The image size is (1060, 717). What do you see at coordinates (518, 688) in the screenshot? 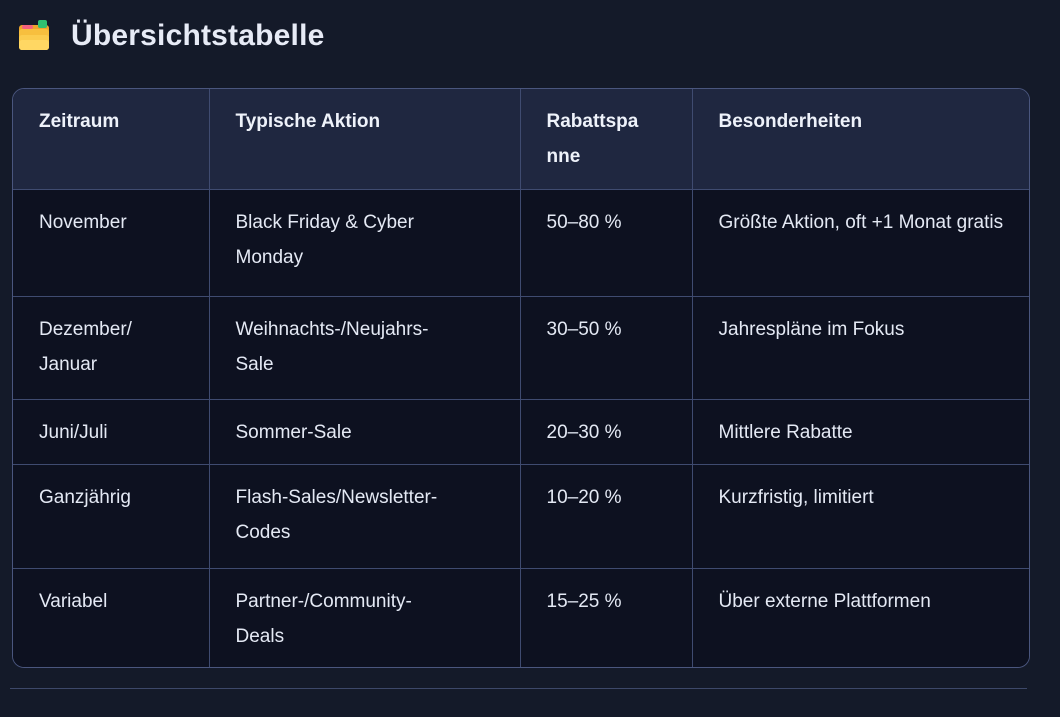
I see `divider` at bounding box center [518, 688].